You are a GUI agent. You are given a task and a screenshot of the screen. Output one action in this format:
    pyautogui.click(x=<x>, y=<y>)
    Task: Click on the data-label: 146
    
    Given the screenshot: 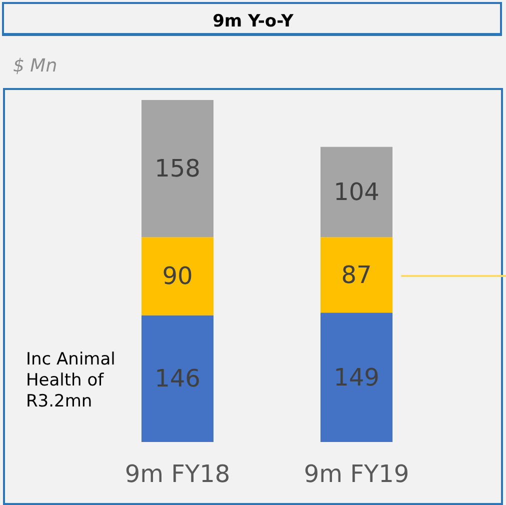 What is the action you would take?
    pyautogui.click(x=177, y=378)
    